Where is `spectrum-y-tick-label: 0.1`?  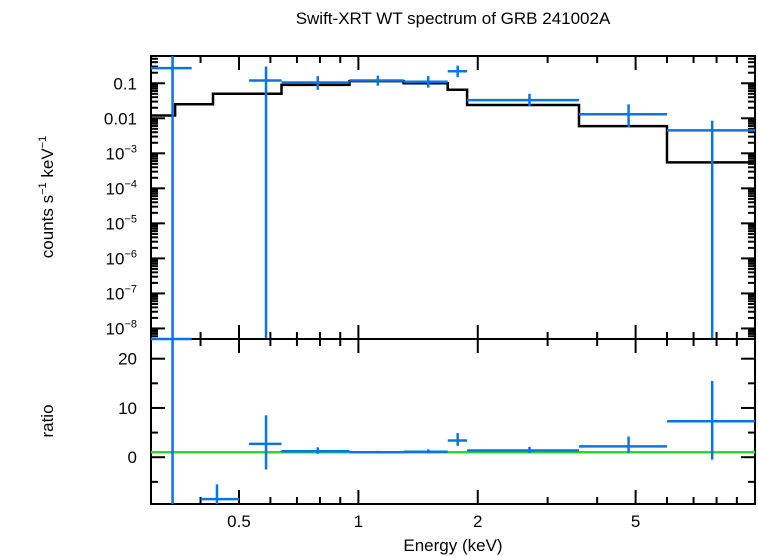 spectrum-y-tick-label: 0.1 is located at coordinates (125, 83).